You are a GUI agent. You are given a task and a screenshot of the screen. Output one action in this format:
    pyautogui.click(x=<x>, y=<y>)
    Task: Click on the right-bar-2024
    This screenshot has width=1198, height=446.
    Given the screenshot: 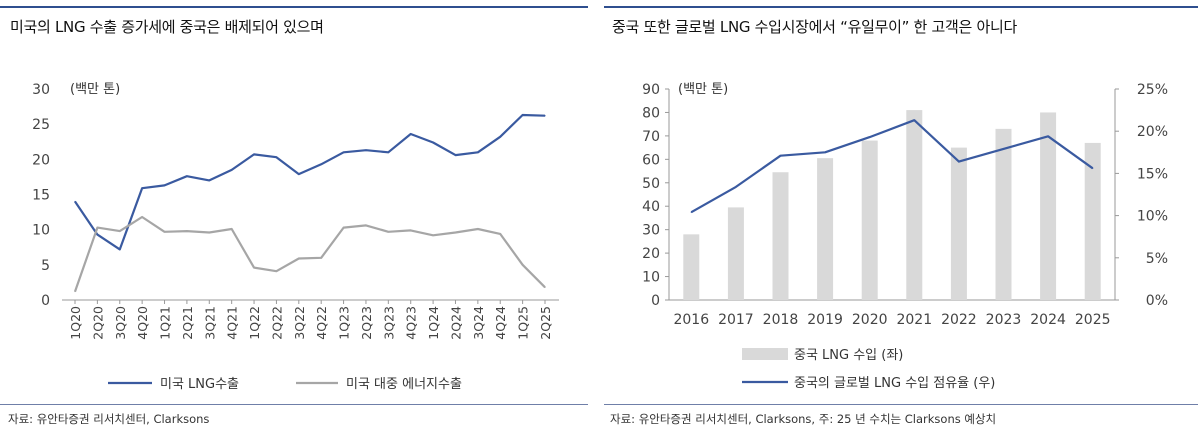 What is the action you would take?
    pyautogui.click(x=1048, y=206)
    